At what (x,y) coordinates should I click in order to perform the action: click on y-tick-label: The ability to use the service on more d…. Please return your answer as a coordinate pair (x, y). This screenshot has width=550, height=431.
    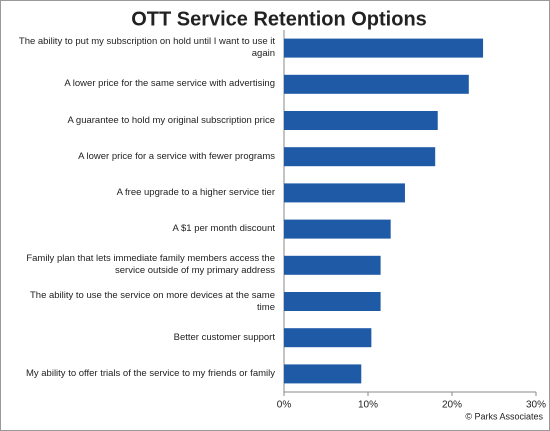
    Looking at the image, I should click on (152, 301).